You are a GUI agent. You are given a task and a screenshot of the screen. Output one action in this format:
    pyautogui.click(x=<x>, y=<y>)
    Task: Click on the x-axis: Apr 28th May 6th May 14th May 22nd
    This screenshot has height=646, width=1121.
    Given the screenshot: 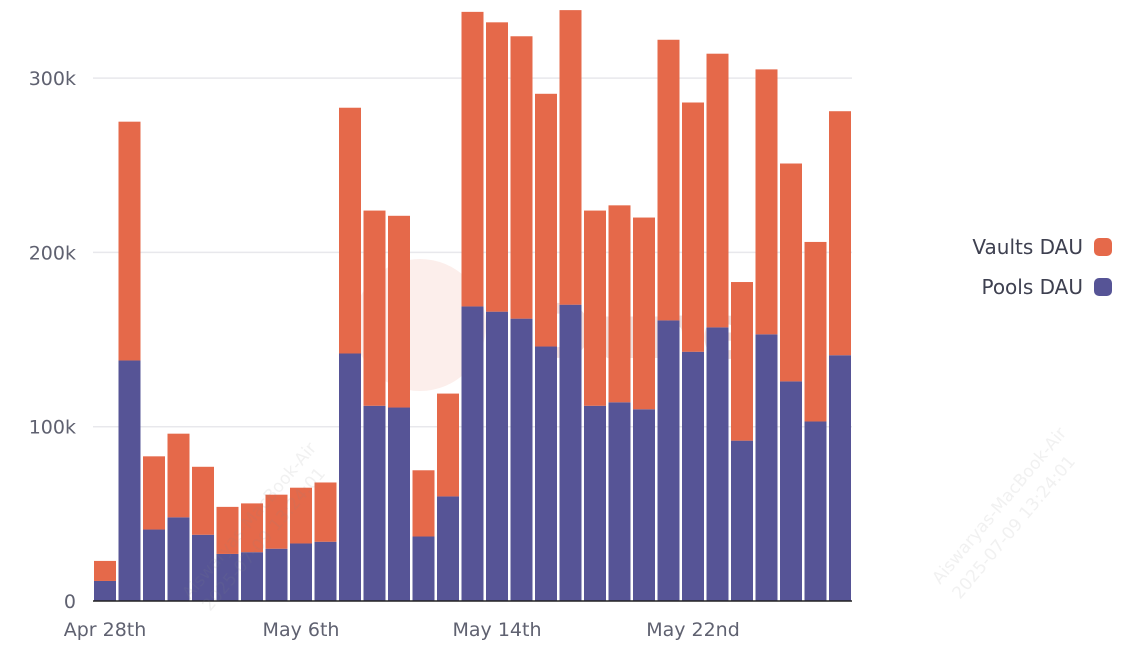 What is the action you would take?
    pyautogui.click(x=402, y=630)
    